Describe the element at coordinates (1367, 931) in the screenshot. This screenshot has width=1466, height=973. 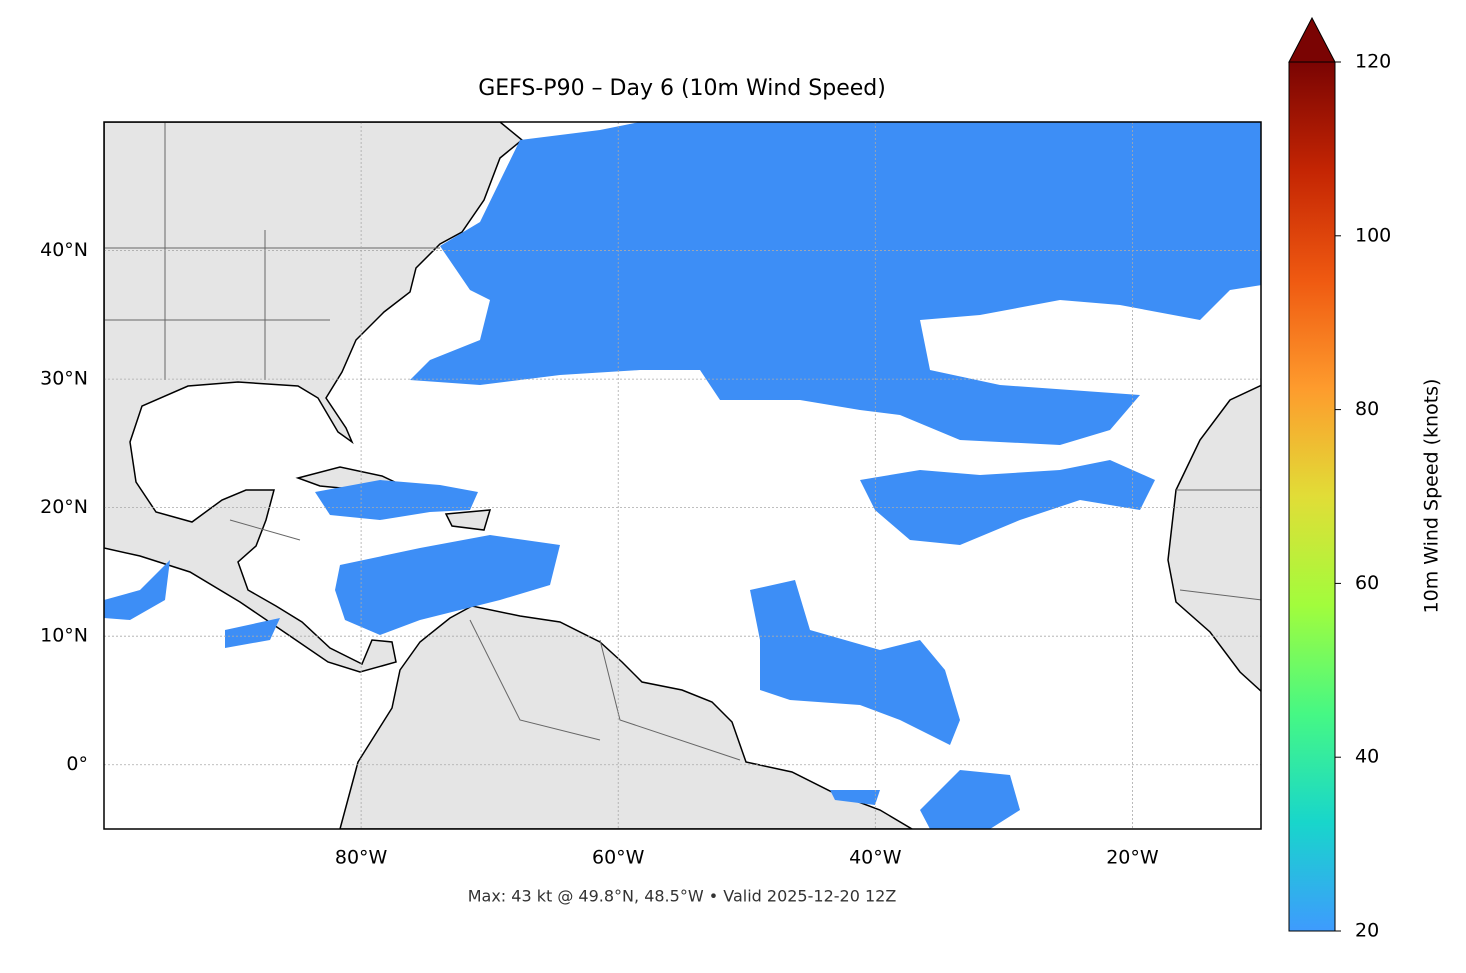
I see `colorbar-tick-label: 20` at that location.